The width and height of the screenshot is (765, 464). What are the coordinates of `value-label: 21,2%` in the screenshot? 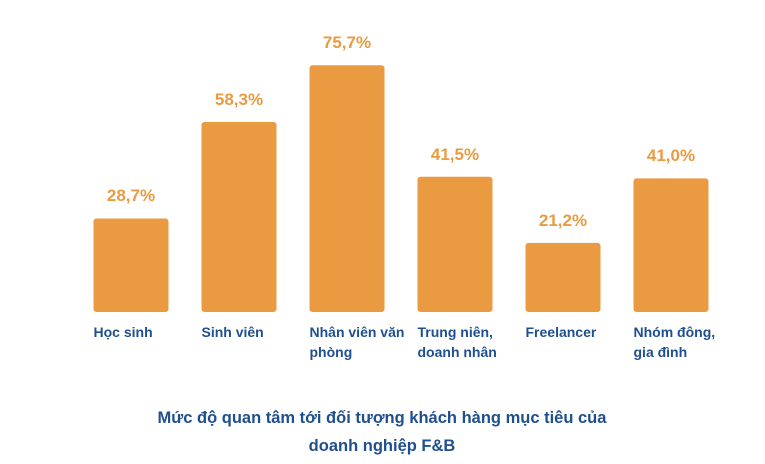 It's located at (563, 220).